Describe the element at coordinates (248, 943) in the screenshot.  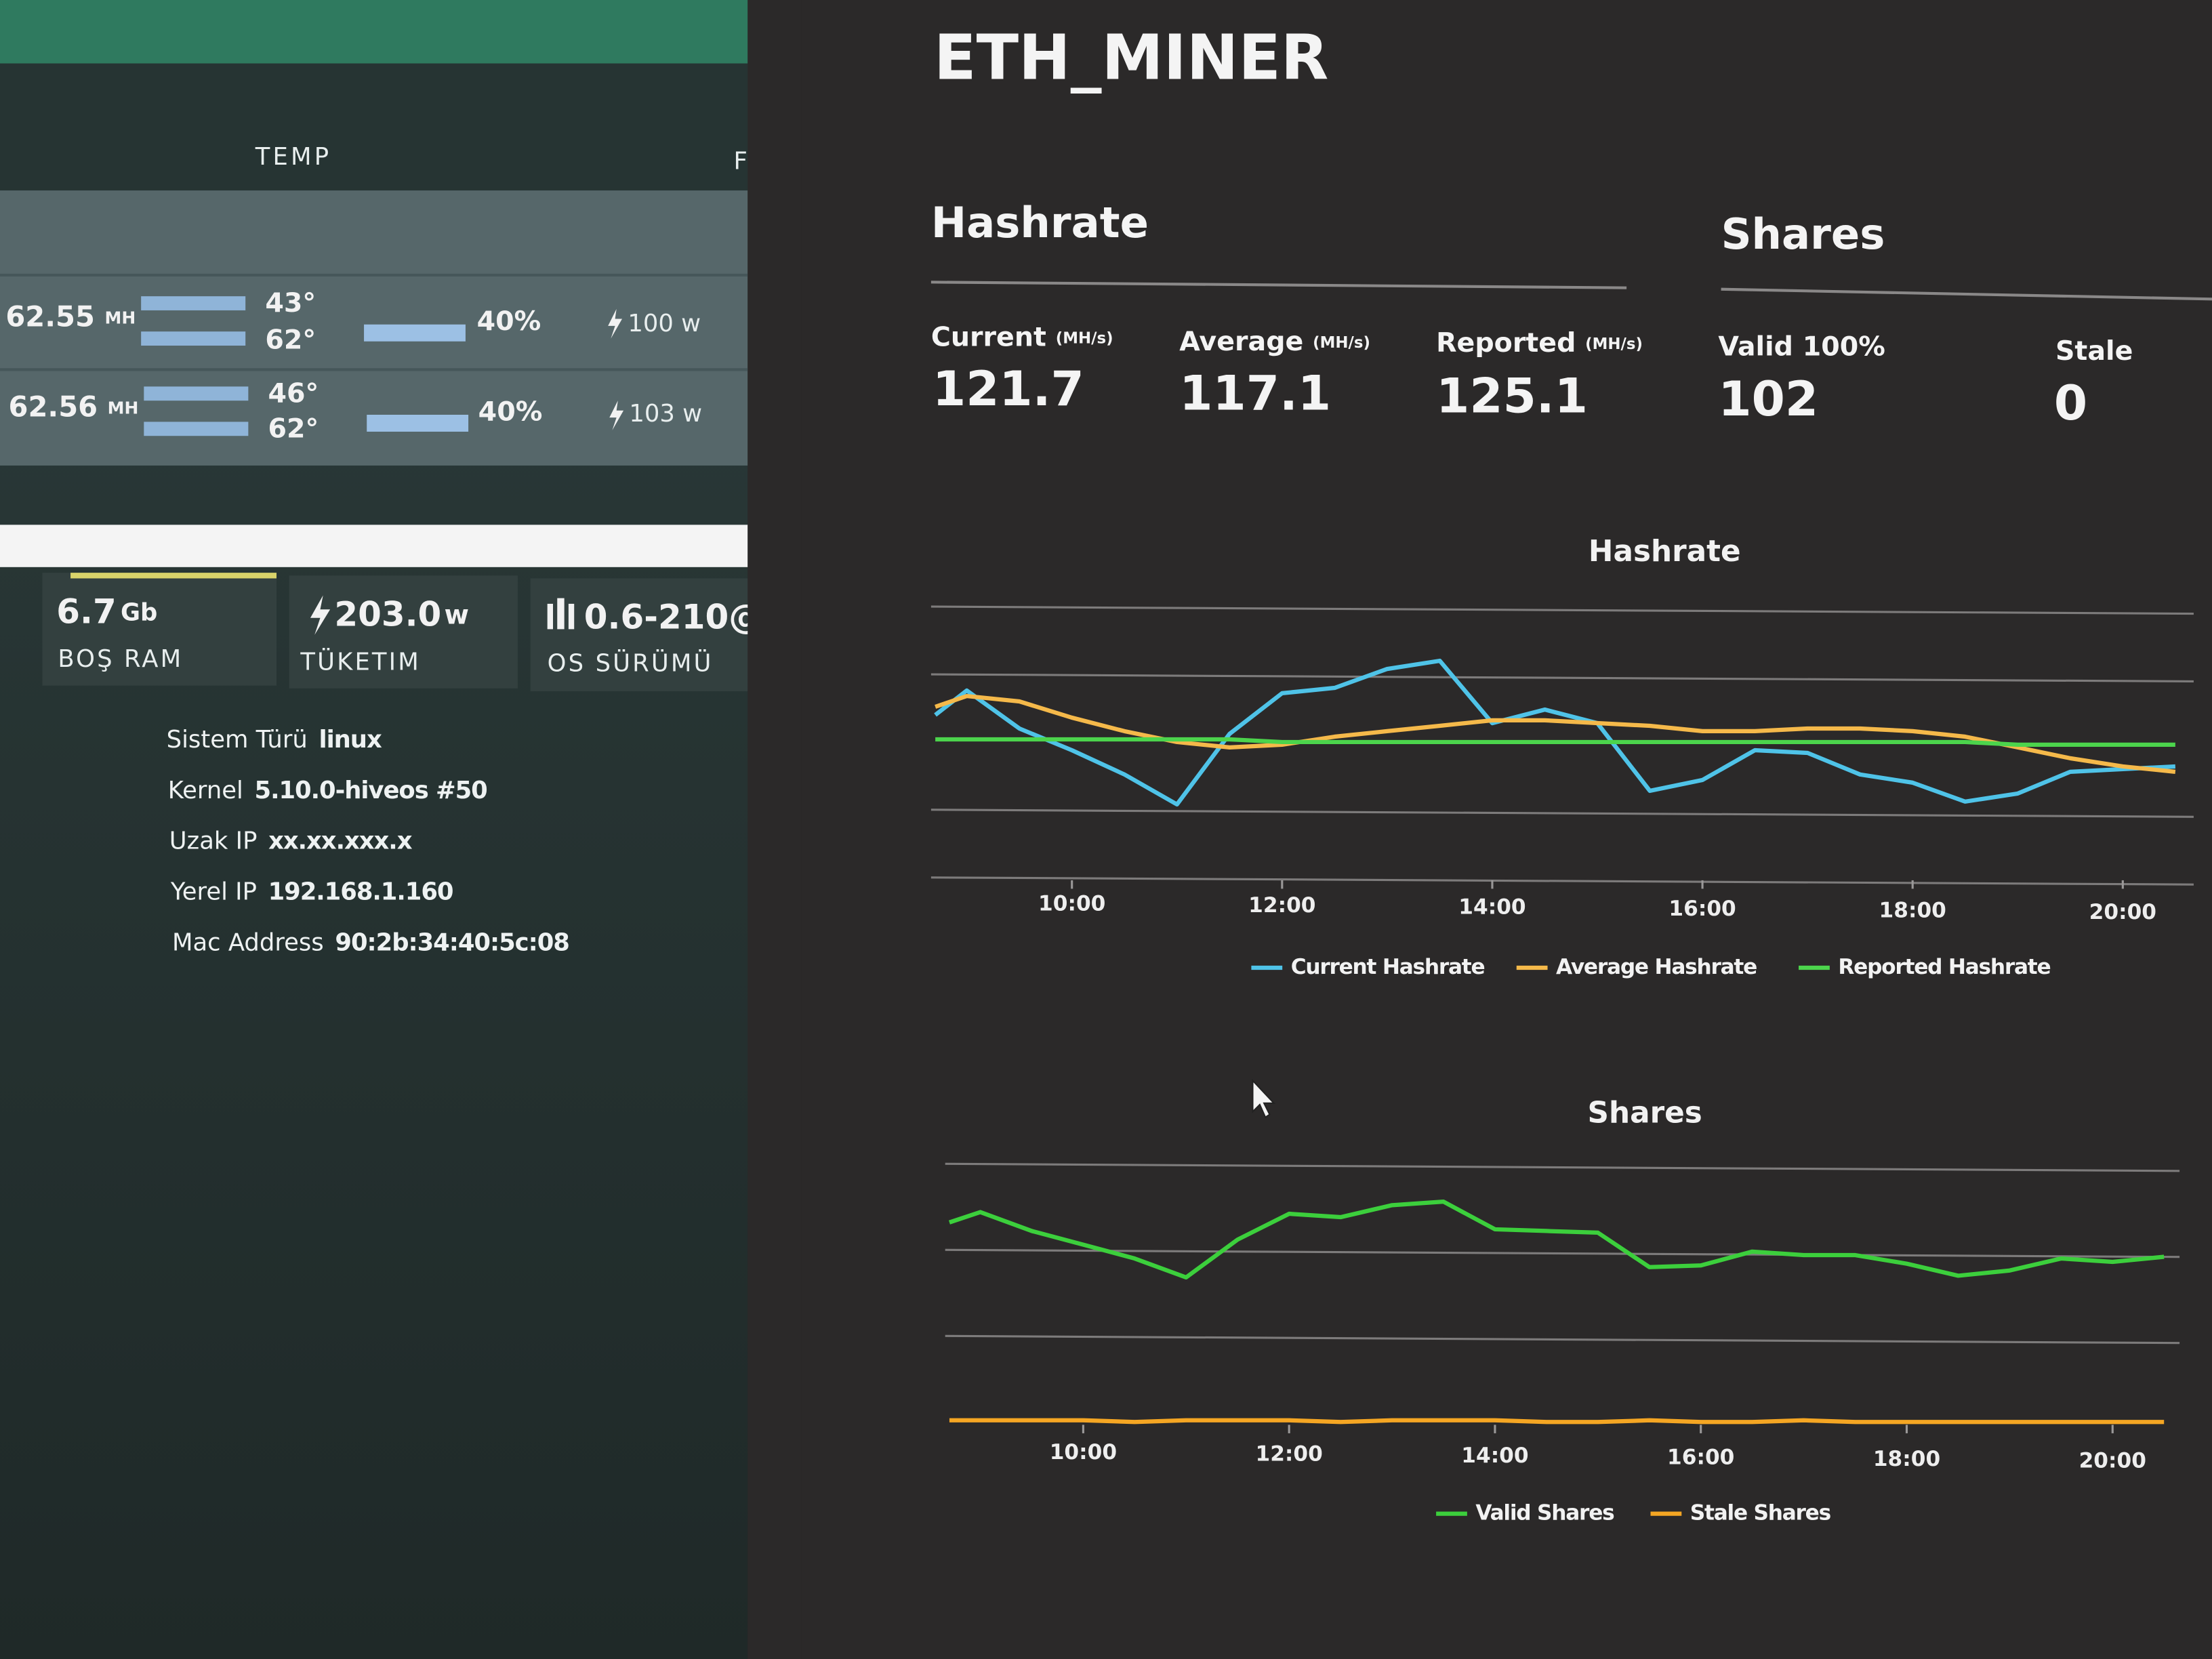
I see `info-key: Mac Address` at that location.